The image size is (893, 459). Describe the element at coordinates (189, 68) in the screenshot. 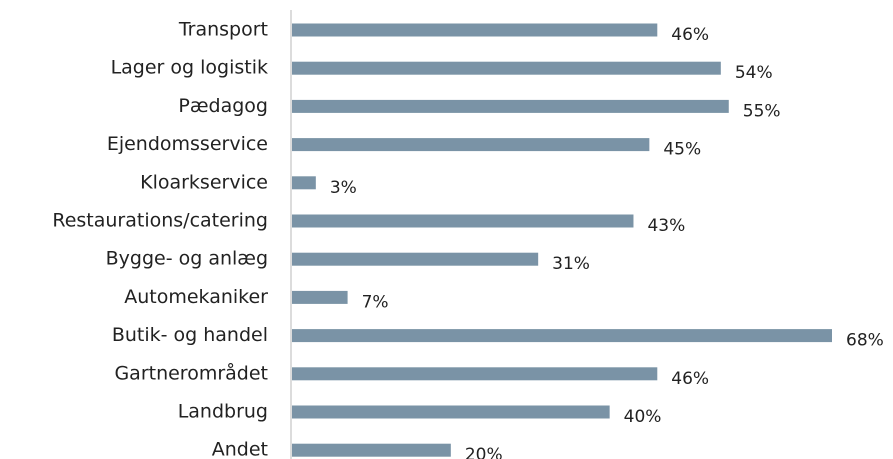

I see `category-label: Lager og logistik` at that location.